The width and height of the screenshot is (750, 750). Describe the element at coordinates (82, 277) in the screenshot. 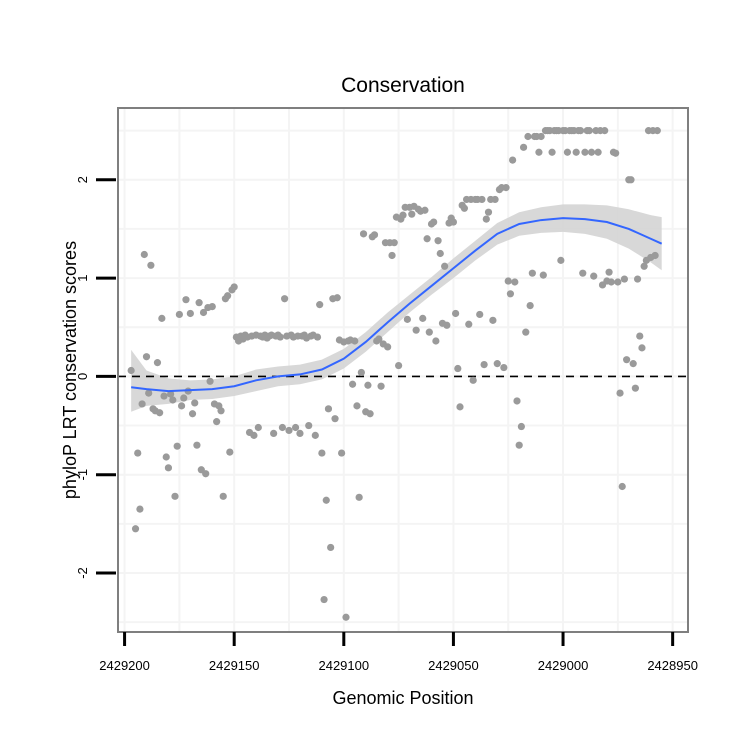

I see `y-tick-label: 1` at that location.